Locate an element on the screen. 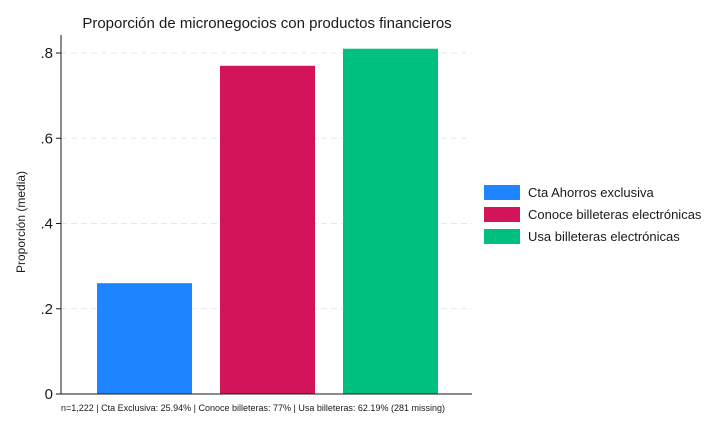 Image resolution: width=720 pixels, height=432 pixels. legend-label: Usa billeteras electrónicas is located at coordinates (604, 236).